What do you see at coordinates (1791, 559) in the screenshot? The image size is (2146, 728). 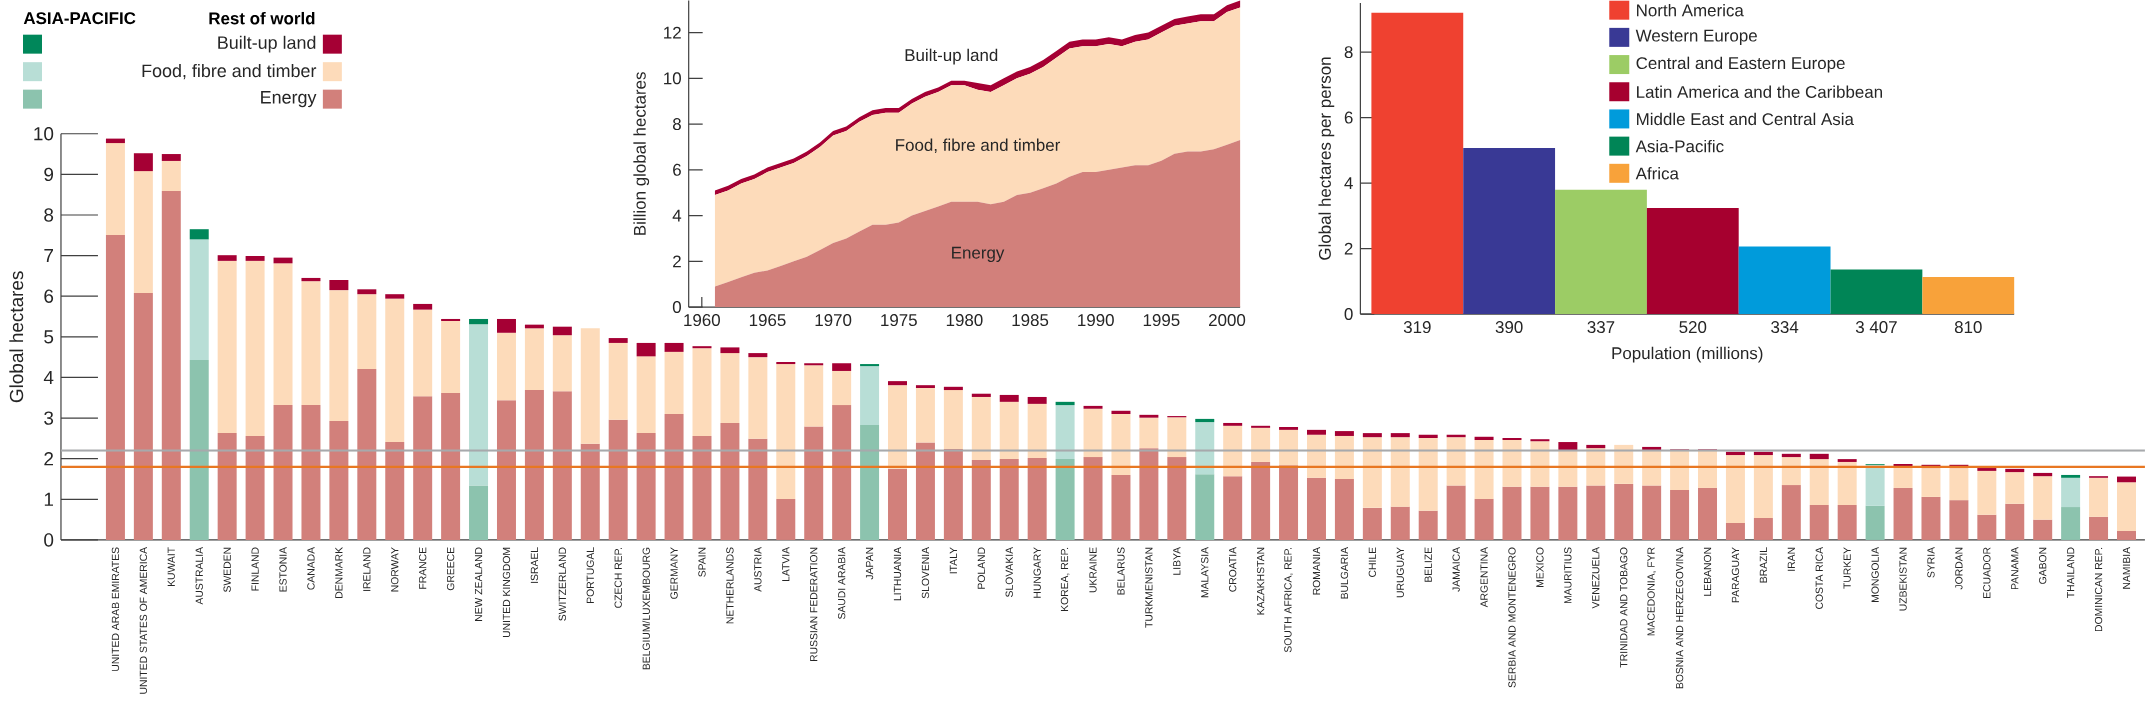 I see `x-tick-label: IRAN` at bounding box center [1791, 559].